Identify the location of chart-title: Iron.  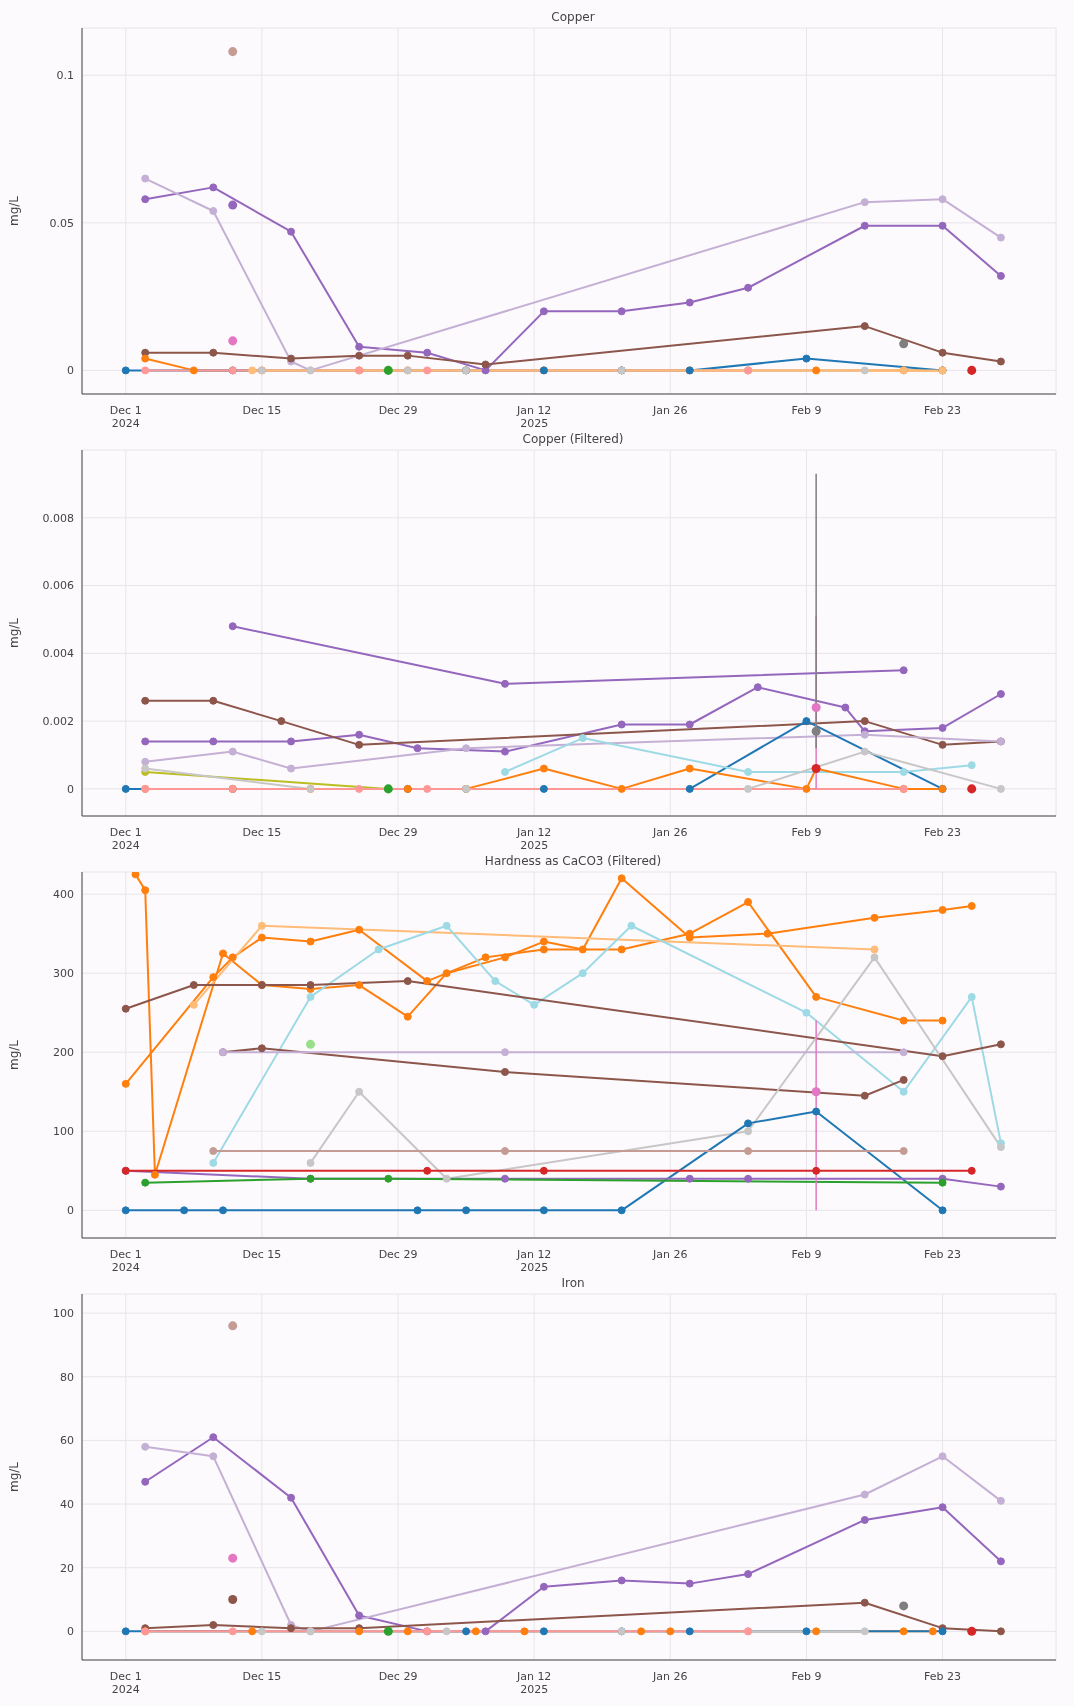
(573, 1283).